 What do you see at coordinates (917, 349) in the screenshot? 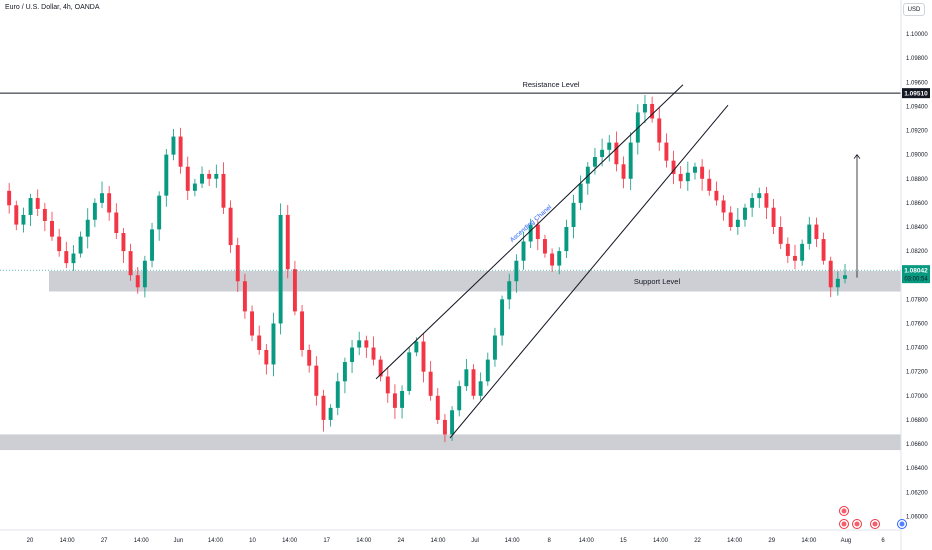
I see `y-tick-label: 1.07400` at bounding box center [917, 349].